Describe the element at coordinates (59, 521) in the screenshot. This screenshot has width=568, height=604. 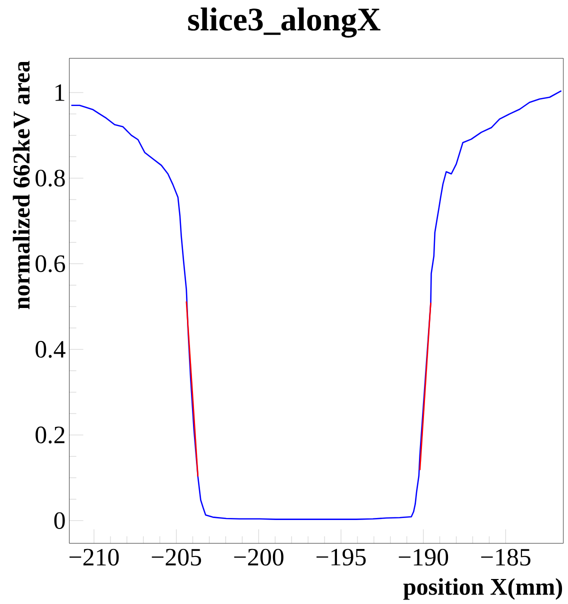
I see `y-tick-label: 0` at that location.